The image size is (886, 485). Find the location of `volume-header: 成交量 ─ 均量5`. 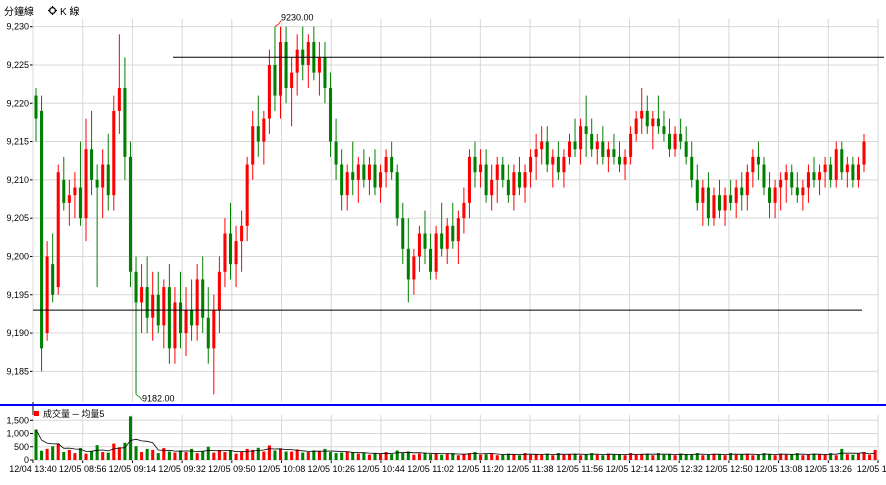

volume-header: 成交量 ─ 均量5 is located at coordinates (69, 413).